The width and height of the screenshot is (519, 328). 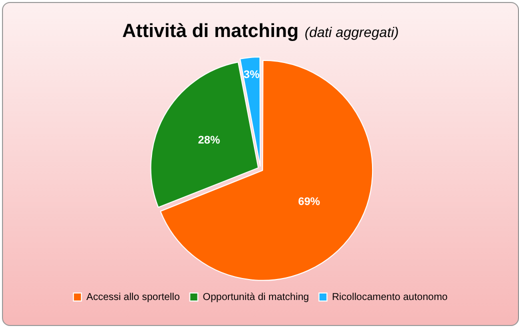 What do you see at coordinates (133, 297) in the screenshot?
I see `legend-label: Accessi allo sportello` at bounding box center [133, 297].